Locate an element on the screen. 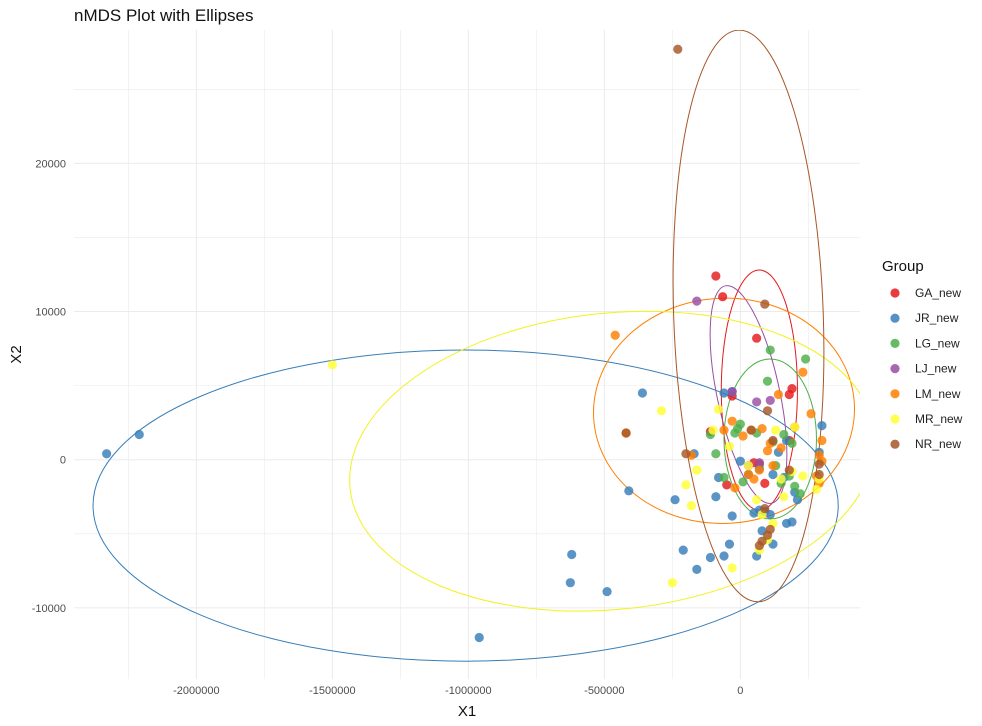 The width and height of the screenshot is (982, 726). legend-key-MR_new is located at coordinates (895, 419).